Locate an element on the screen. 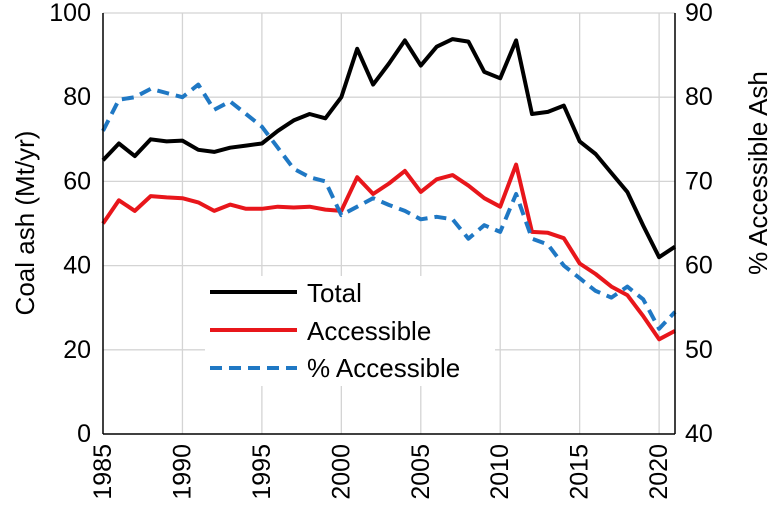 The image size is (777, 523). y2-tick-label: 90 is located at coordinates (699, 13).